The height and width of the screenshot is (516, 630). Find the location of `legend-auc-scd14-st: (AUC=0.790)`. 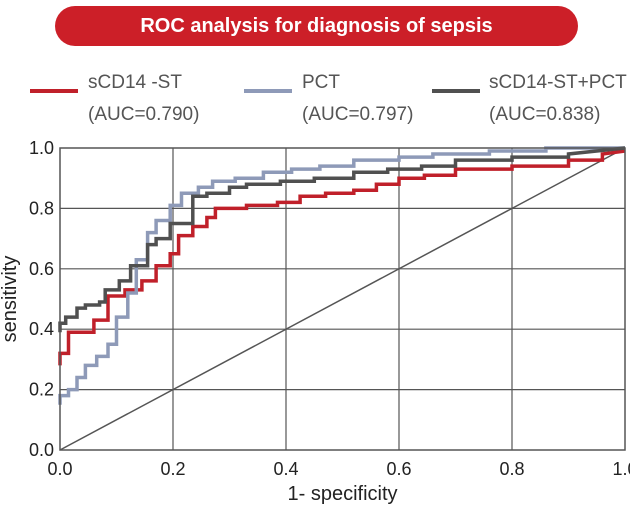

legend-auc-scd14-st: (AUC=0.790) is located at coordinates (144, 114).